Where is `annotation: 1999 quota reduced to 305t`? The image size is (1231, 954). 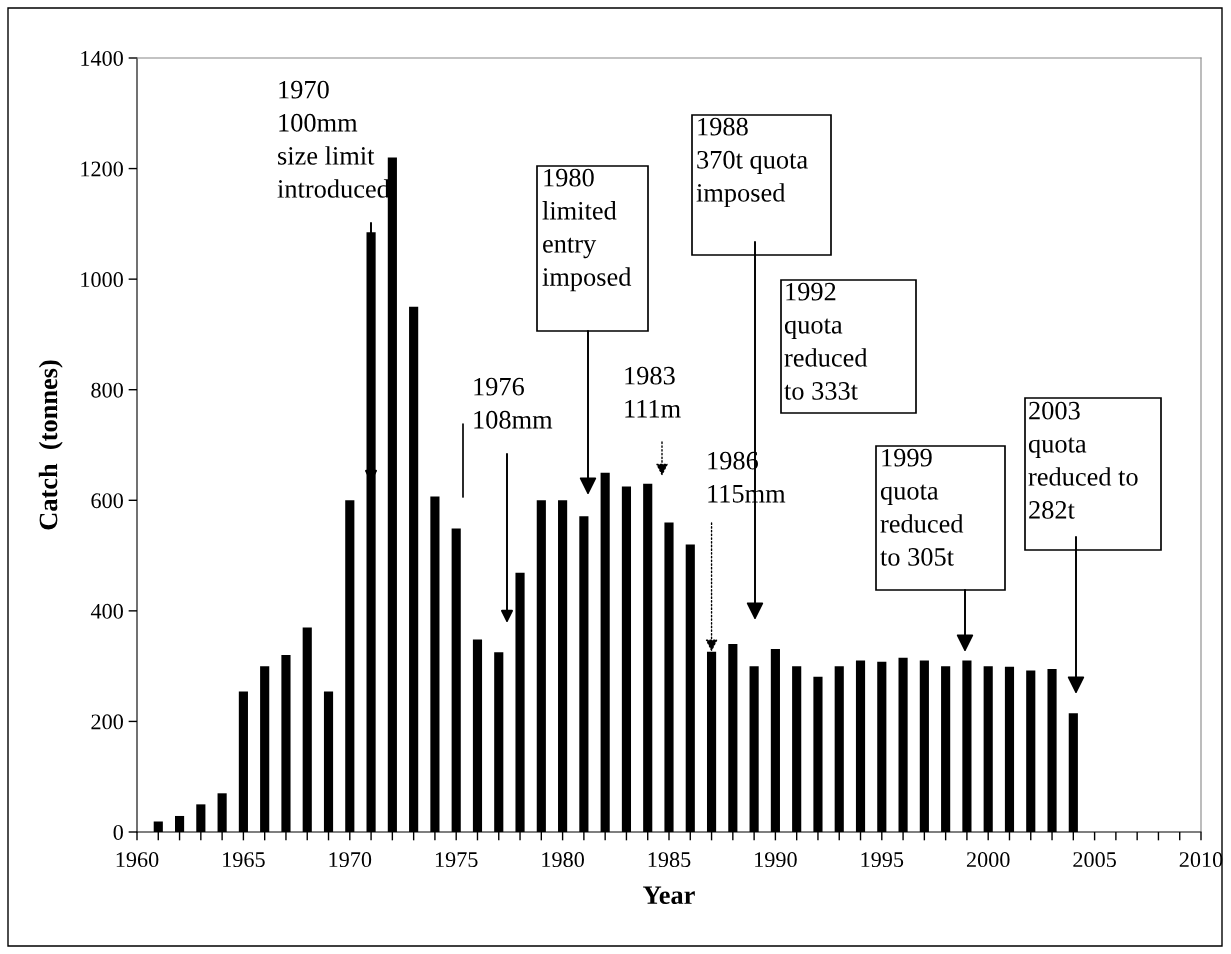 annotation: 1999 quota reduced to 305t is located at coordinates (922, 507).